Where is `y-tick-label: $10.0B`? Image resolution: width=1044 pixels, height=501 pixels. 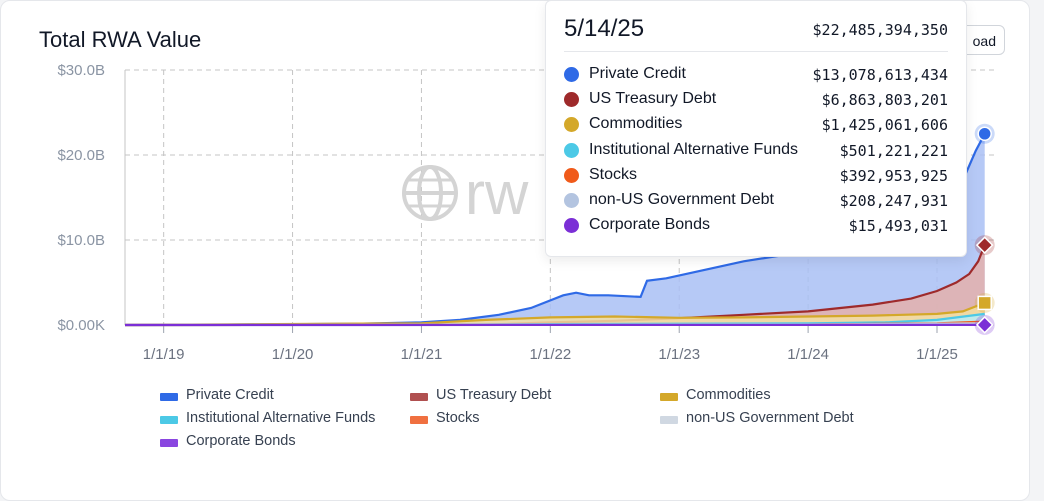
y-tick-label: $10.0B is located at coordinates (81, 240).